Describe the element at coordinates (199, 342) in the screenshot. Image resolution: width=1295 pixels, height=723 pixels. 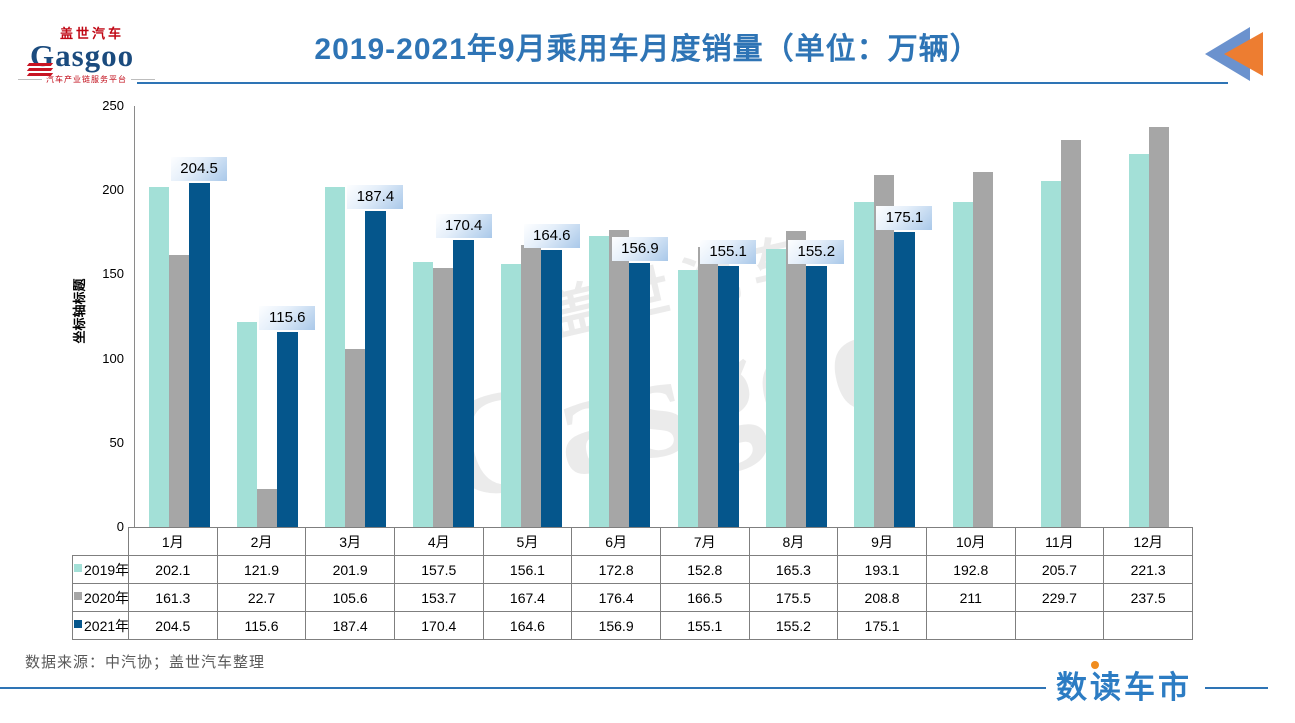
I see `bar-2021年-1月: 204.5` at that location.